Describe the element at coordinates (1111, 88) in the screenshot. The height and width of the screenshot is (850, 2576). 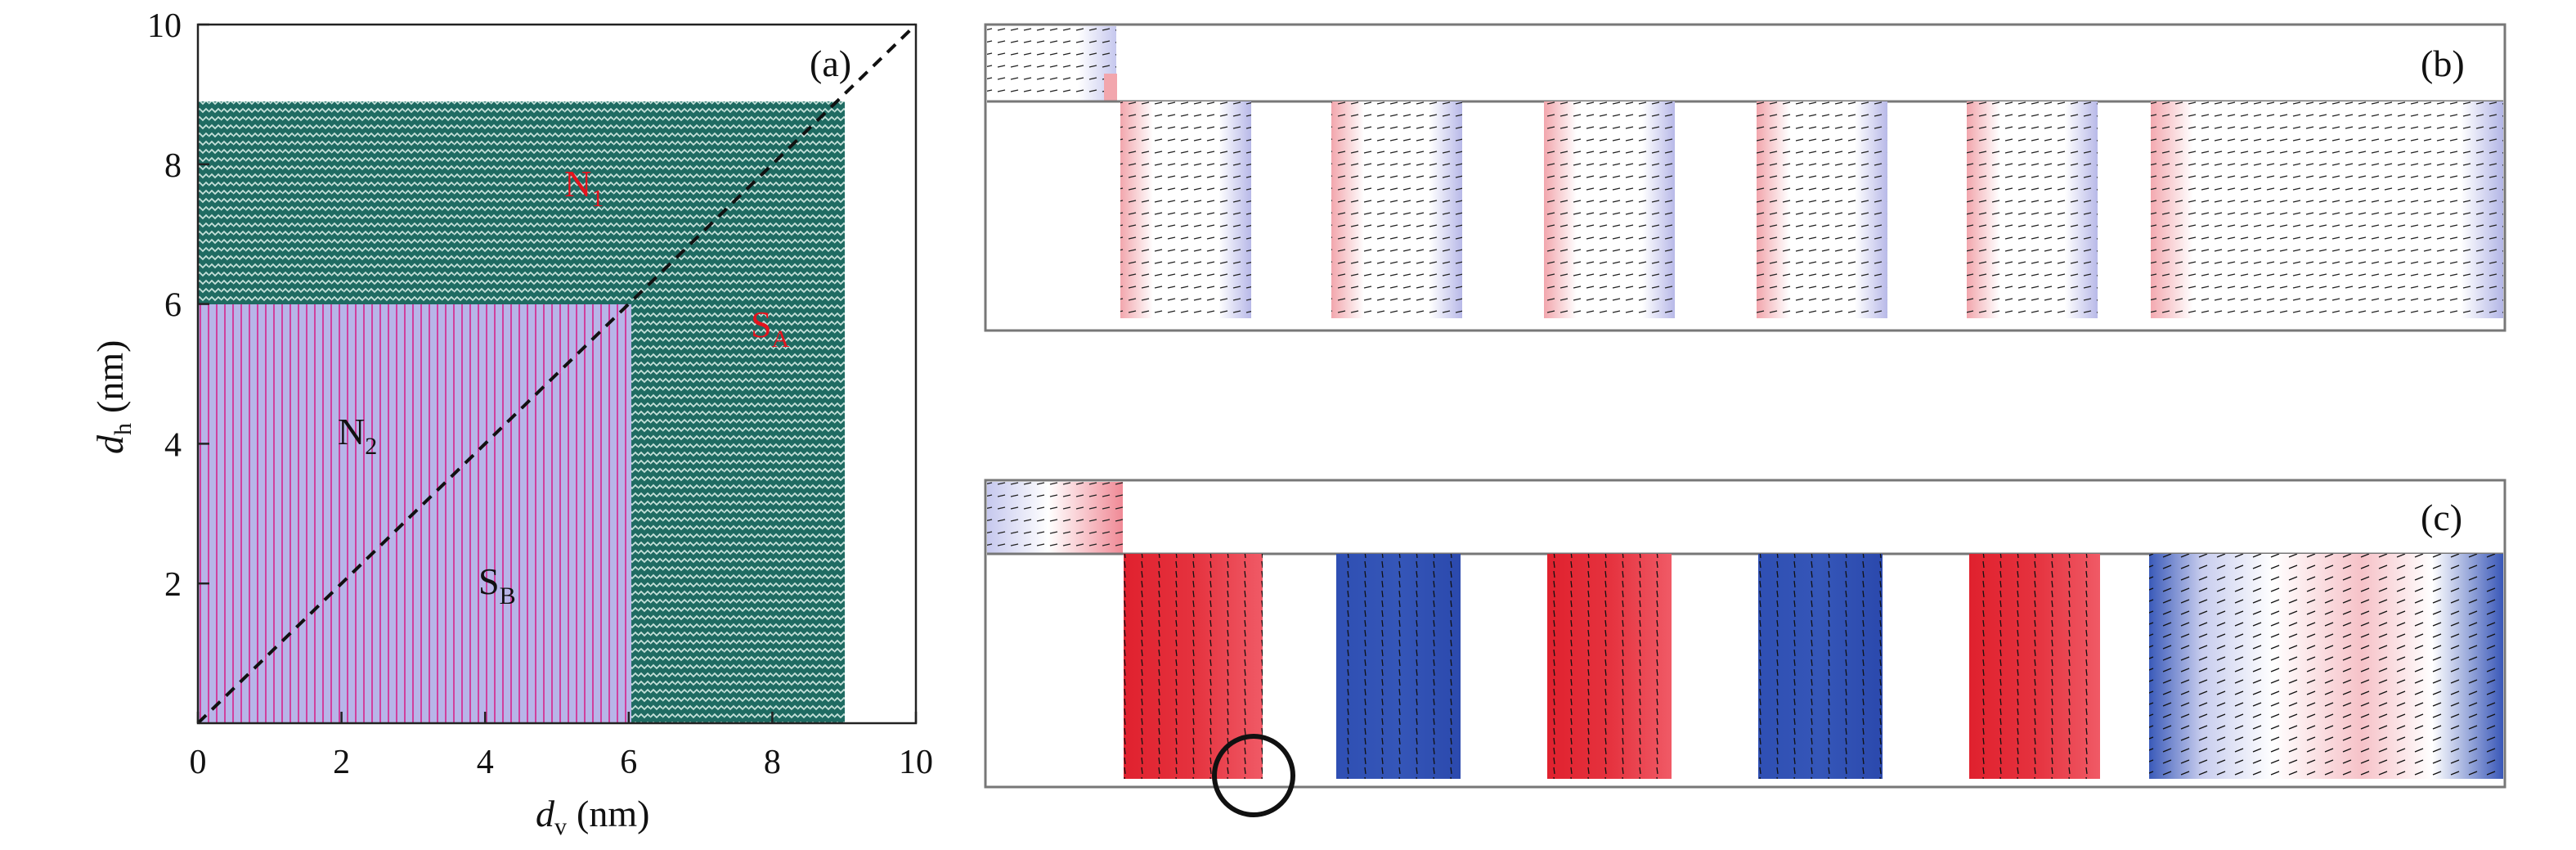
I see `panel-b-tab-accent` at that location.